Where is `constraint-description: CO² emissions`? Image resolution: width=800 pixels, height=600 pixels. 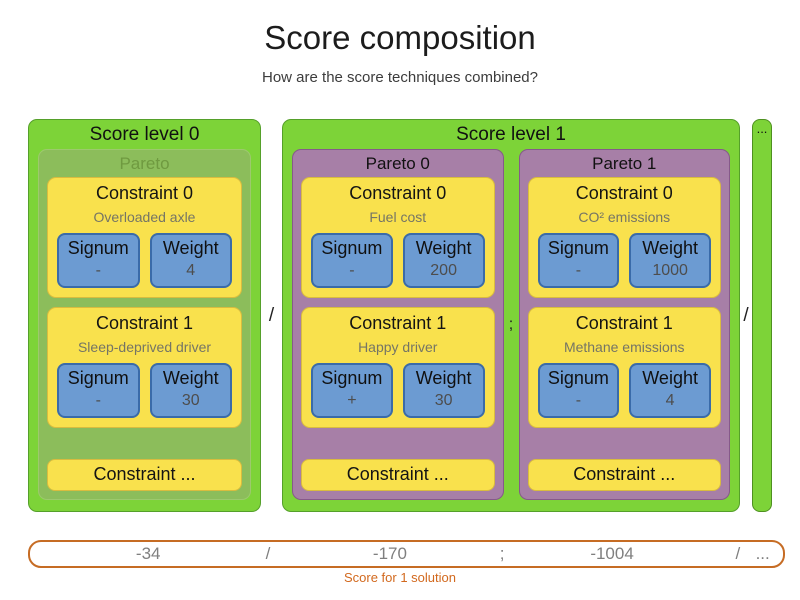 constraint-description: CO² emissions is located at coordinates (624, 217).